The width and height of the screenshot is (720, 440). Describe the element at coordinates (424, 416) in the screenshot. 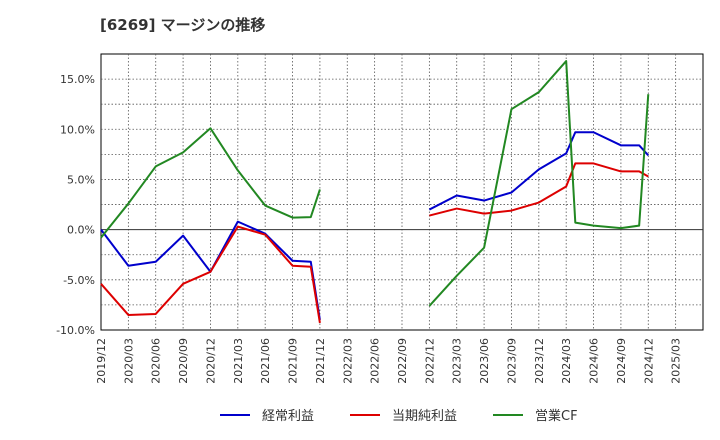

I see `legend-label-2: 当期純利益` at that location.